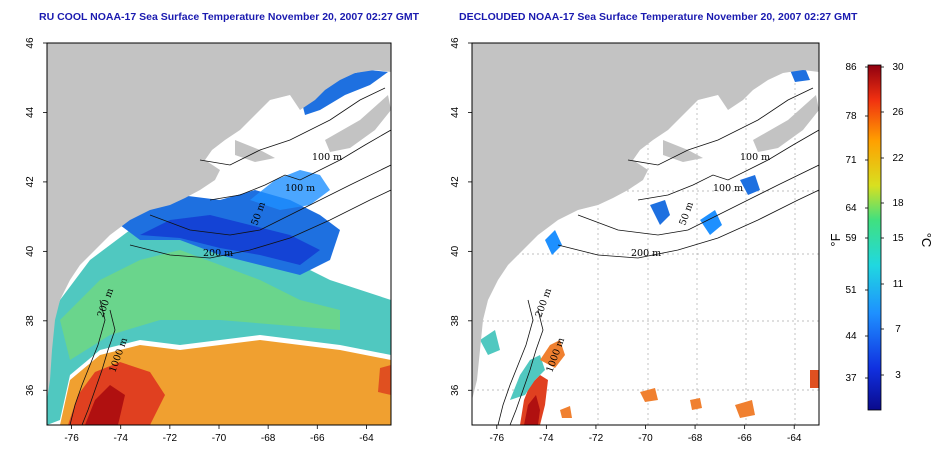 This screenshot has height=475, width=950. What do you see at coordinates (851, 208) in the screenshot?
I see `fahrenheit-tick-label: 64` at bounding box center [851, 208].